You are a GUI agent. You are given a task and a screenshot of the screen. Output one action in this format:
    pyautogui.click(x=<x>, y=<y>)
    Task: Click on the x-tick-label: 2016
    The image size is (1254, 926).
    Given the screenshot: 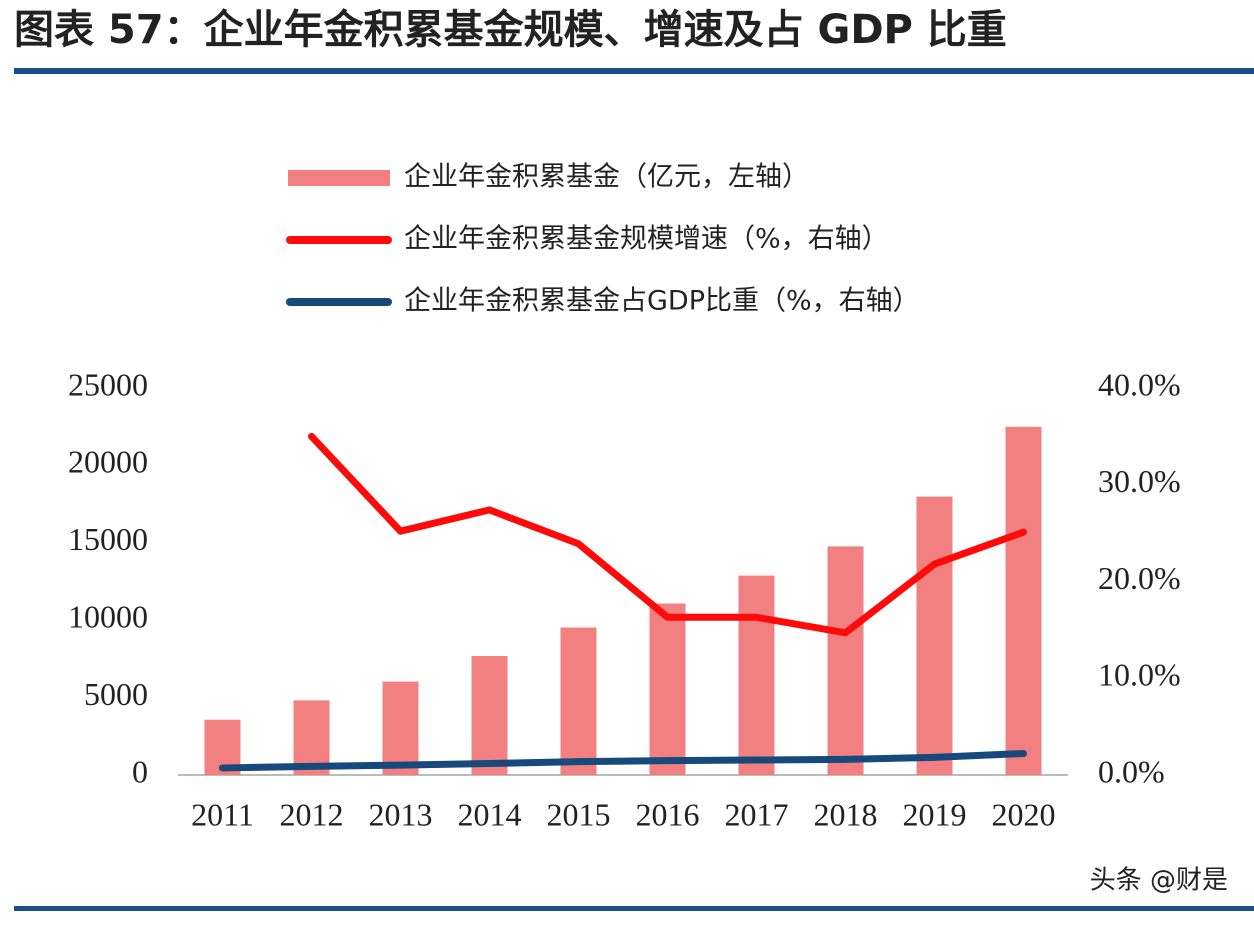 What is the action you would take?
    pyautogui.click(x=668, y=814)
    